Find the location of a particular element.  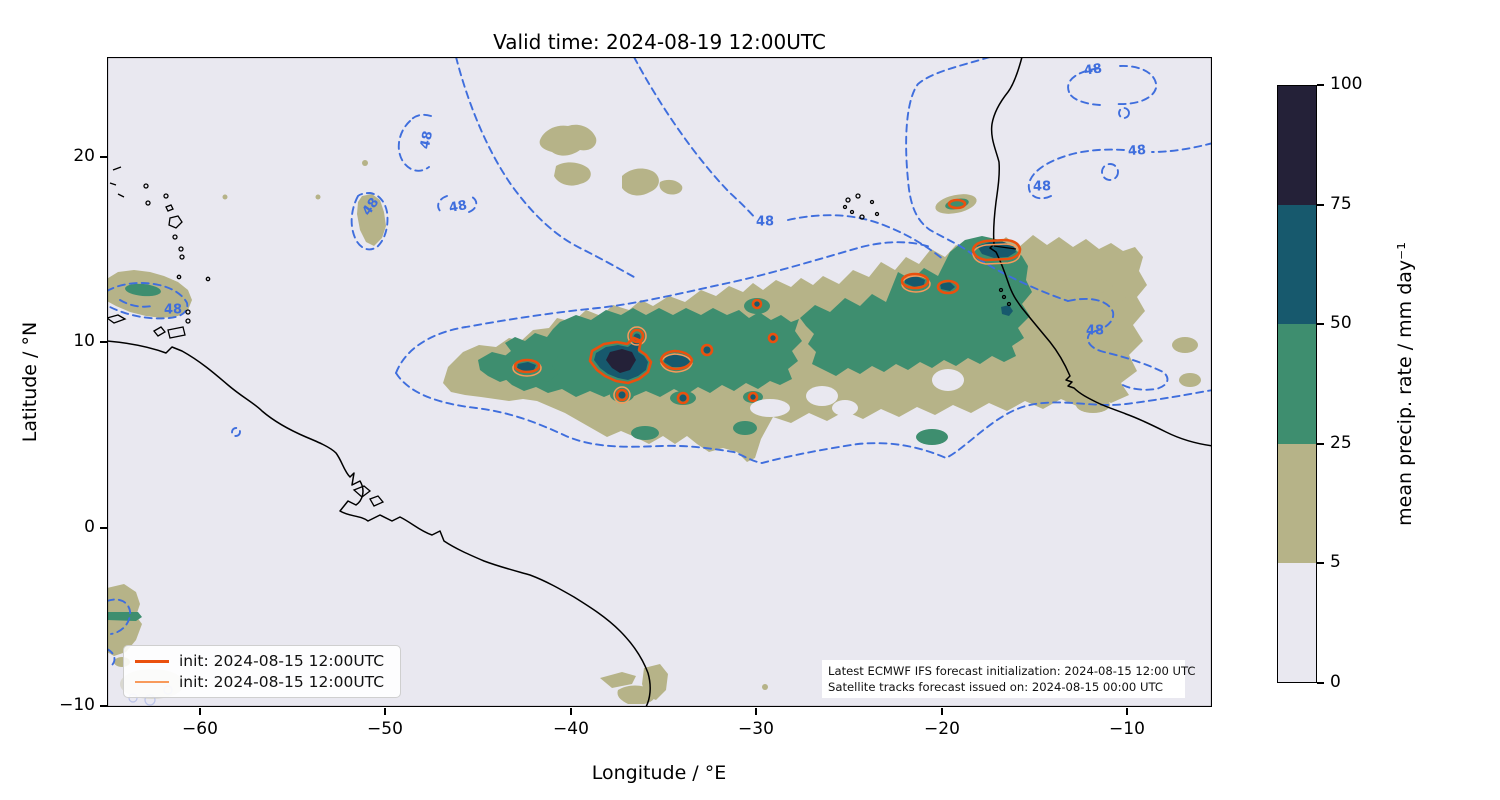

x-tick-label: −10 is located at coordinates (1127, 729).